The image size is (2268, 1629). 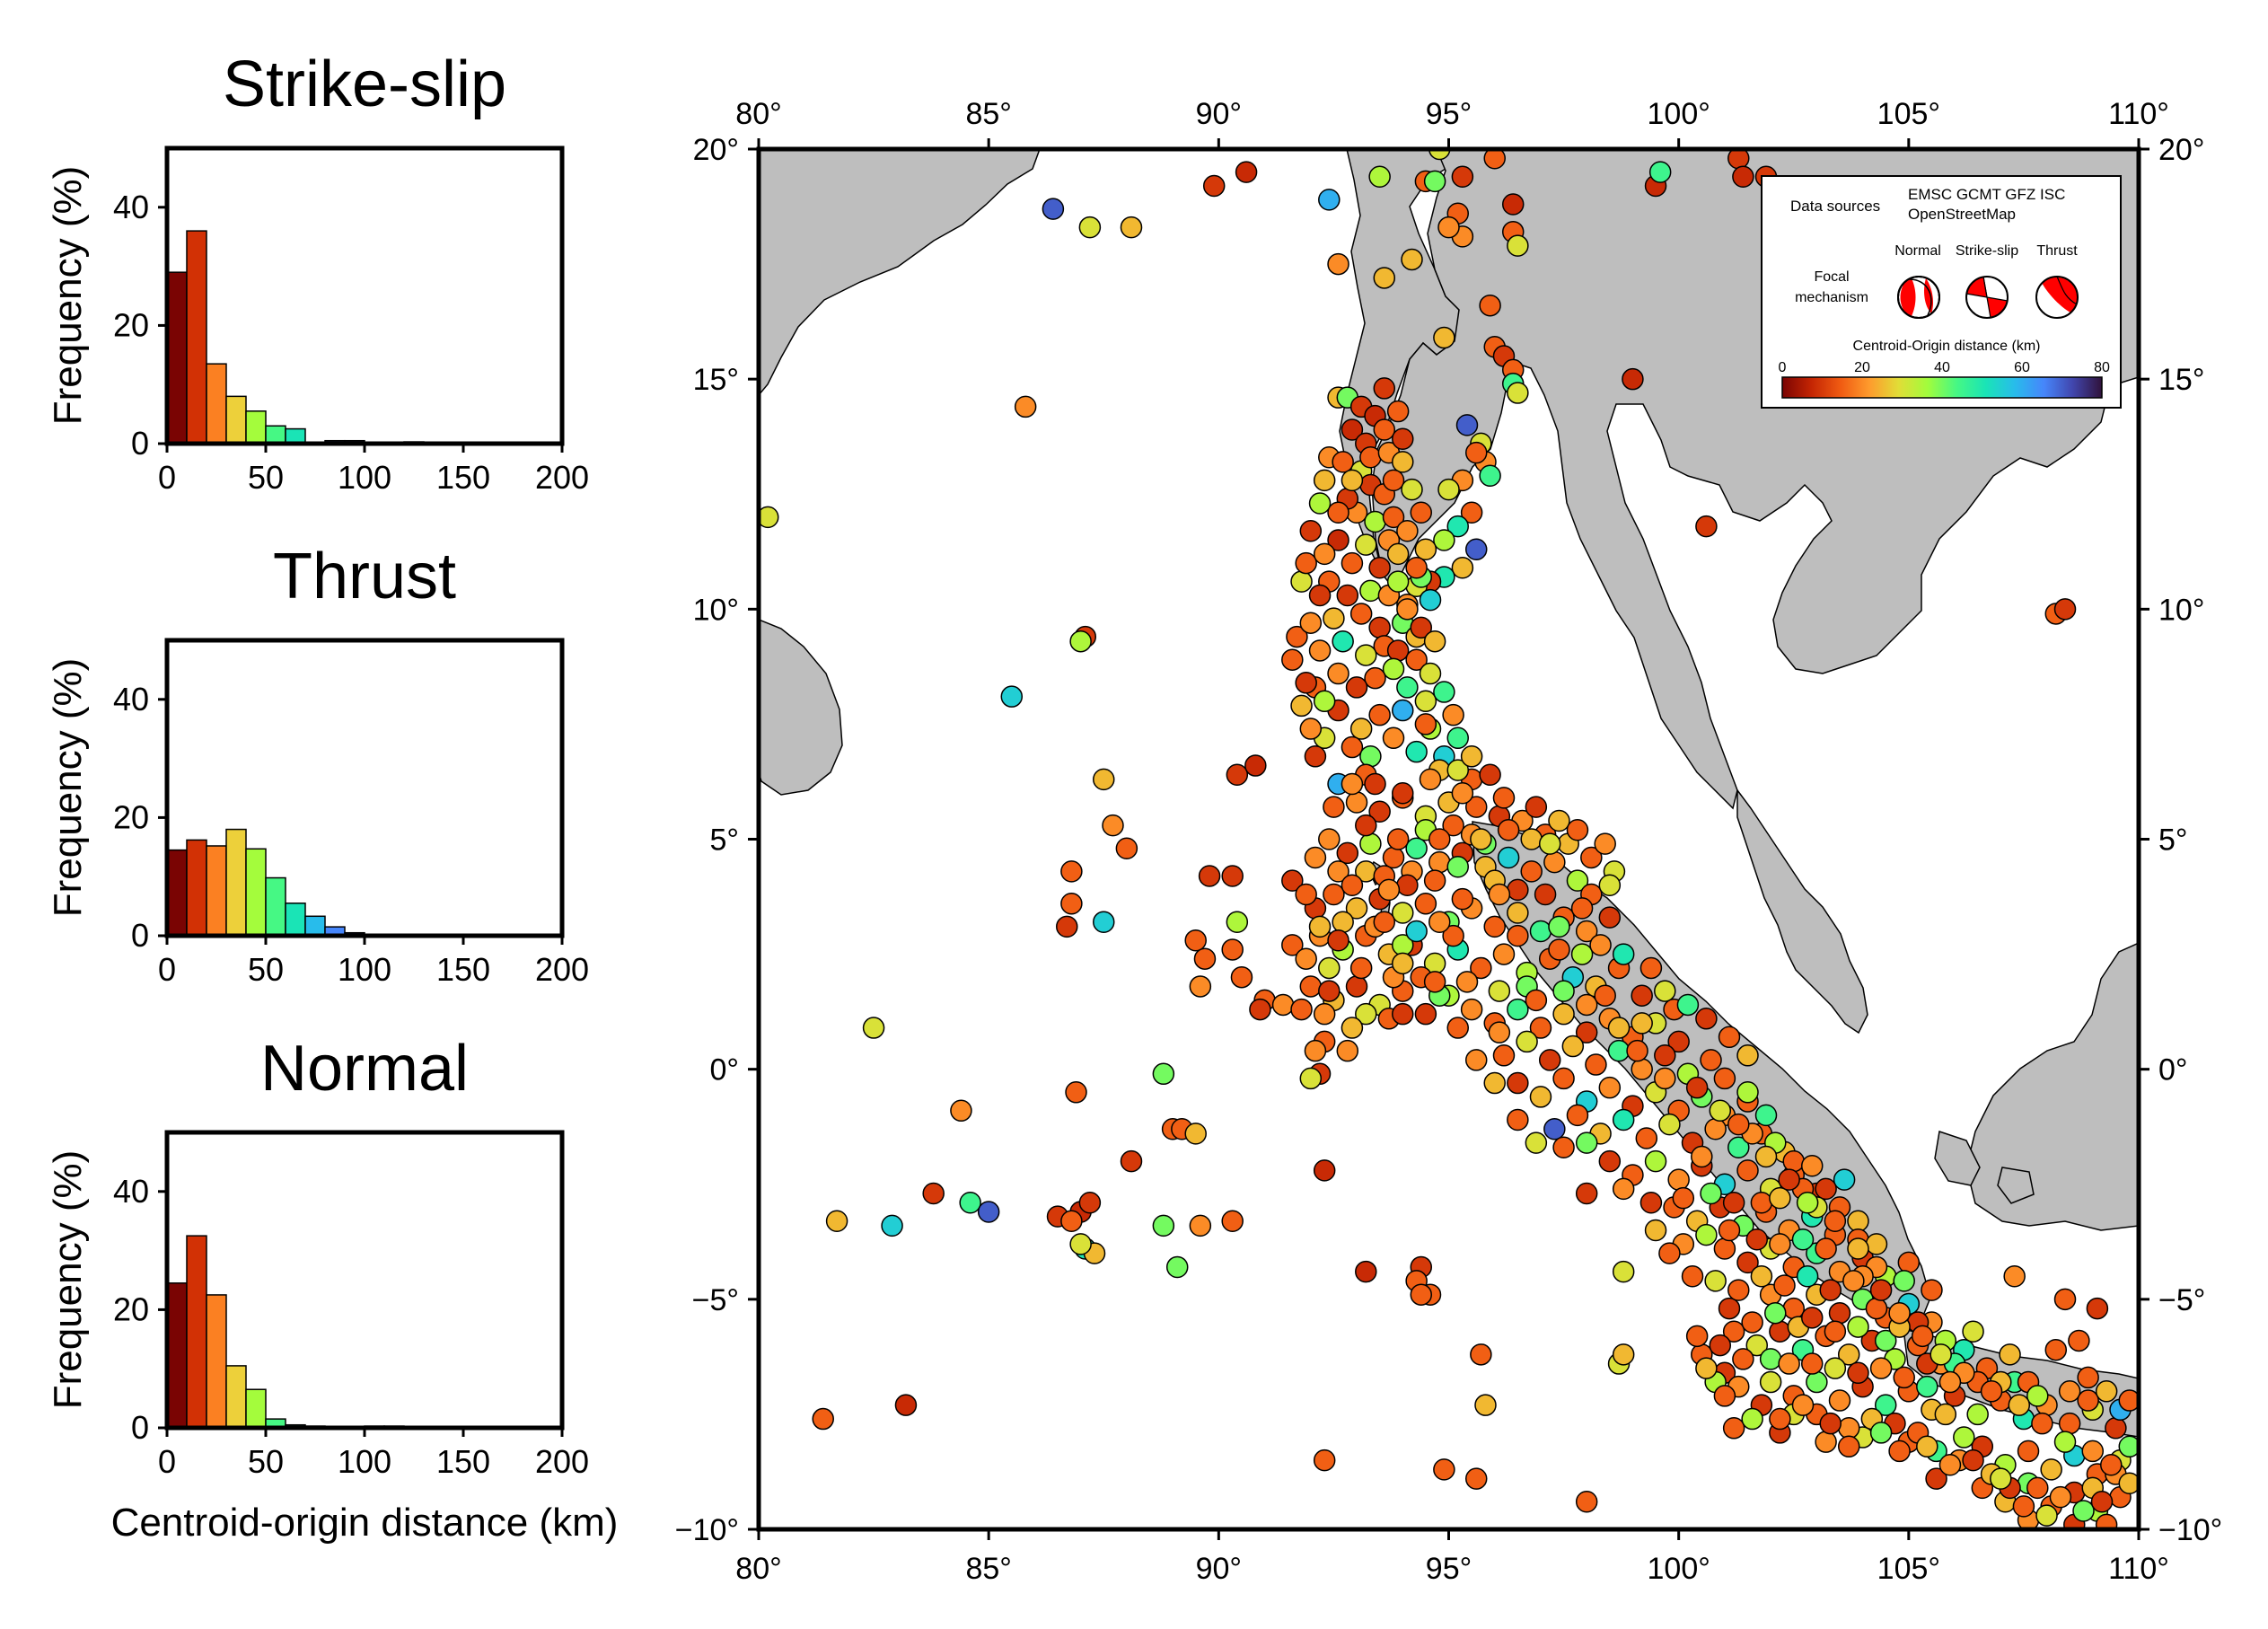 What do you see at coordinates (131, 1191) in the screenshot?
I see `y-tick-label: 40` at bounding box center [131, 1191].